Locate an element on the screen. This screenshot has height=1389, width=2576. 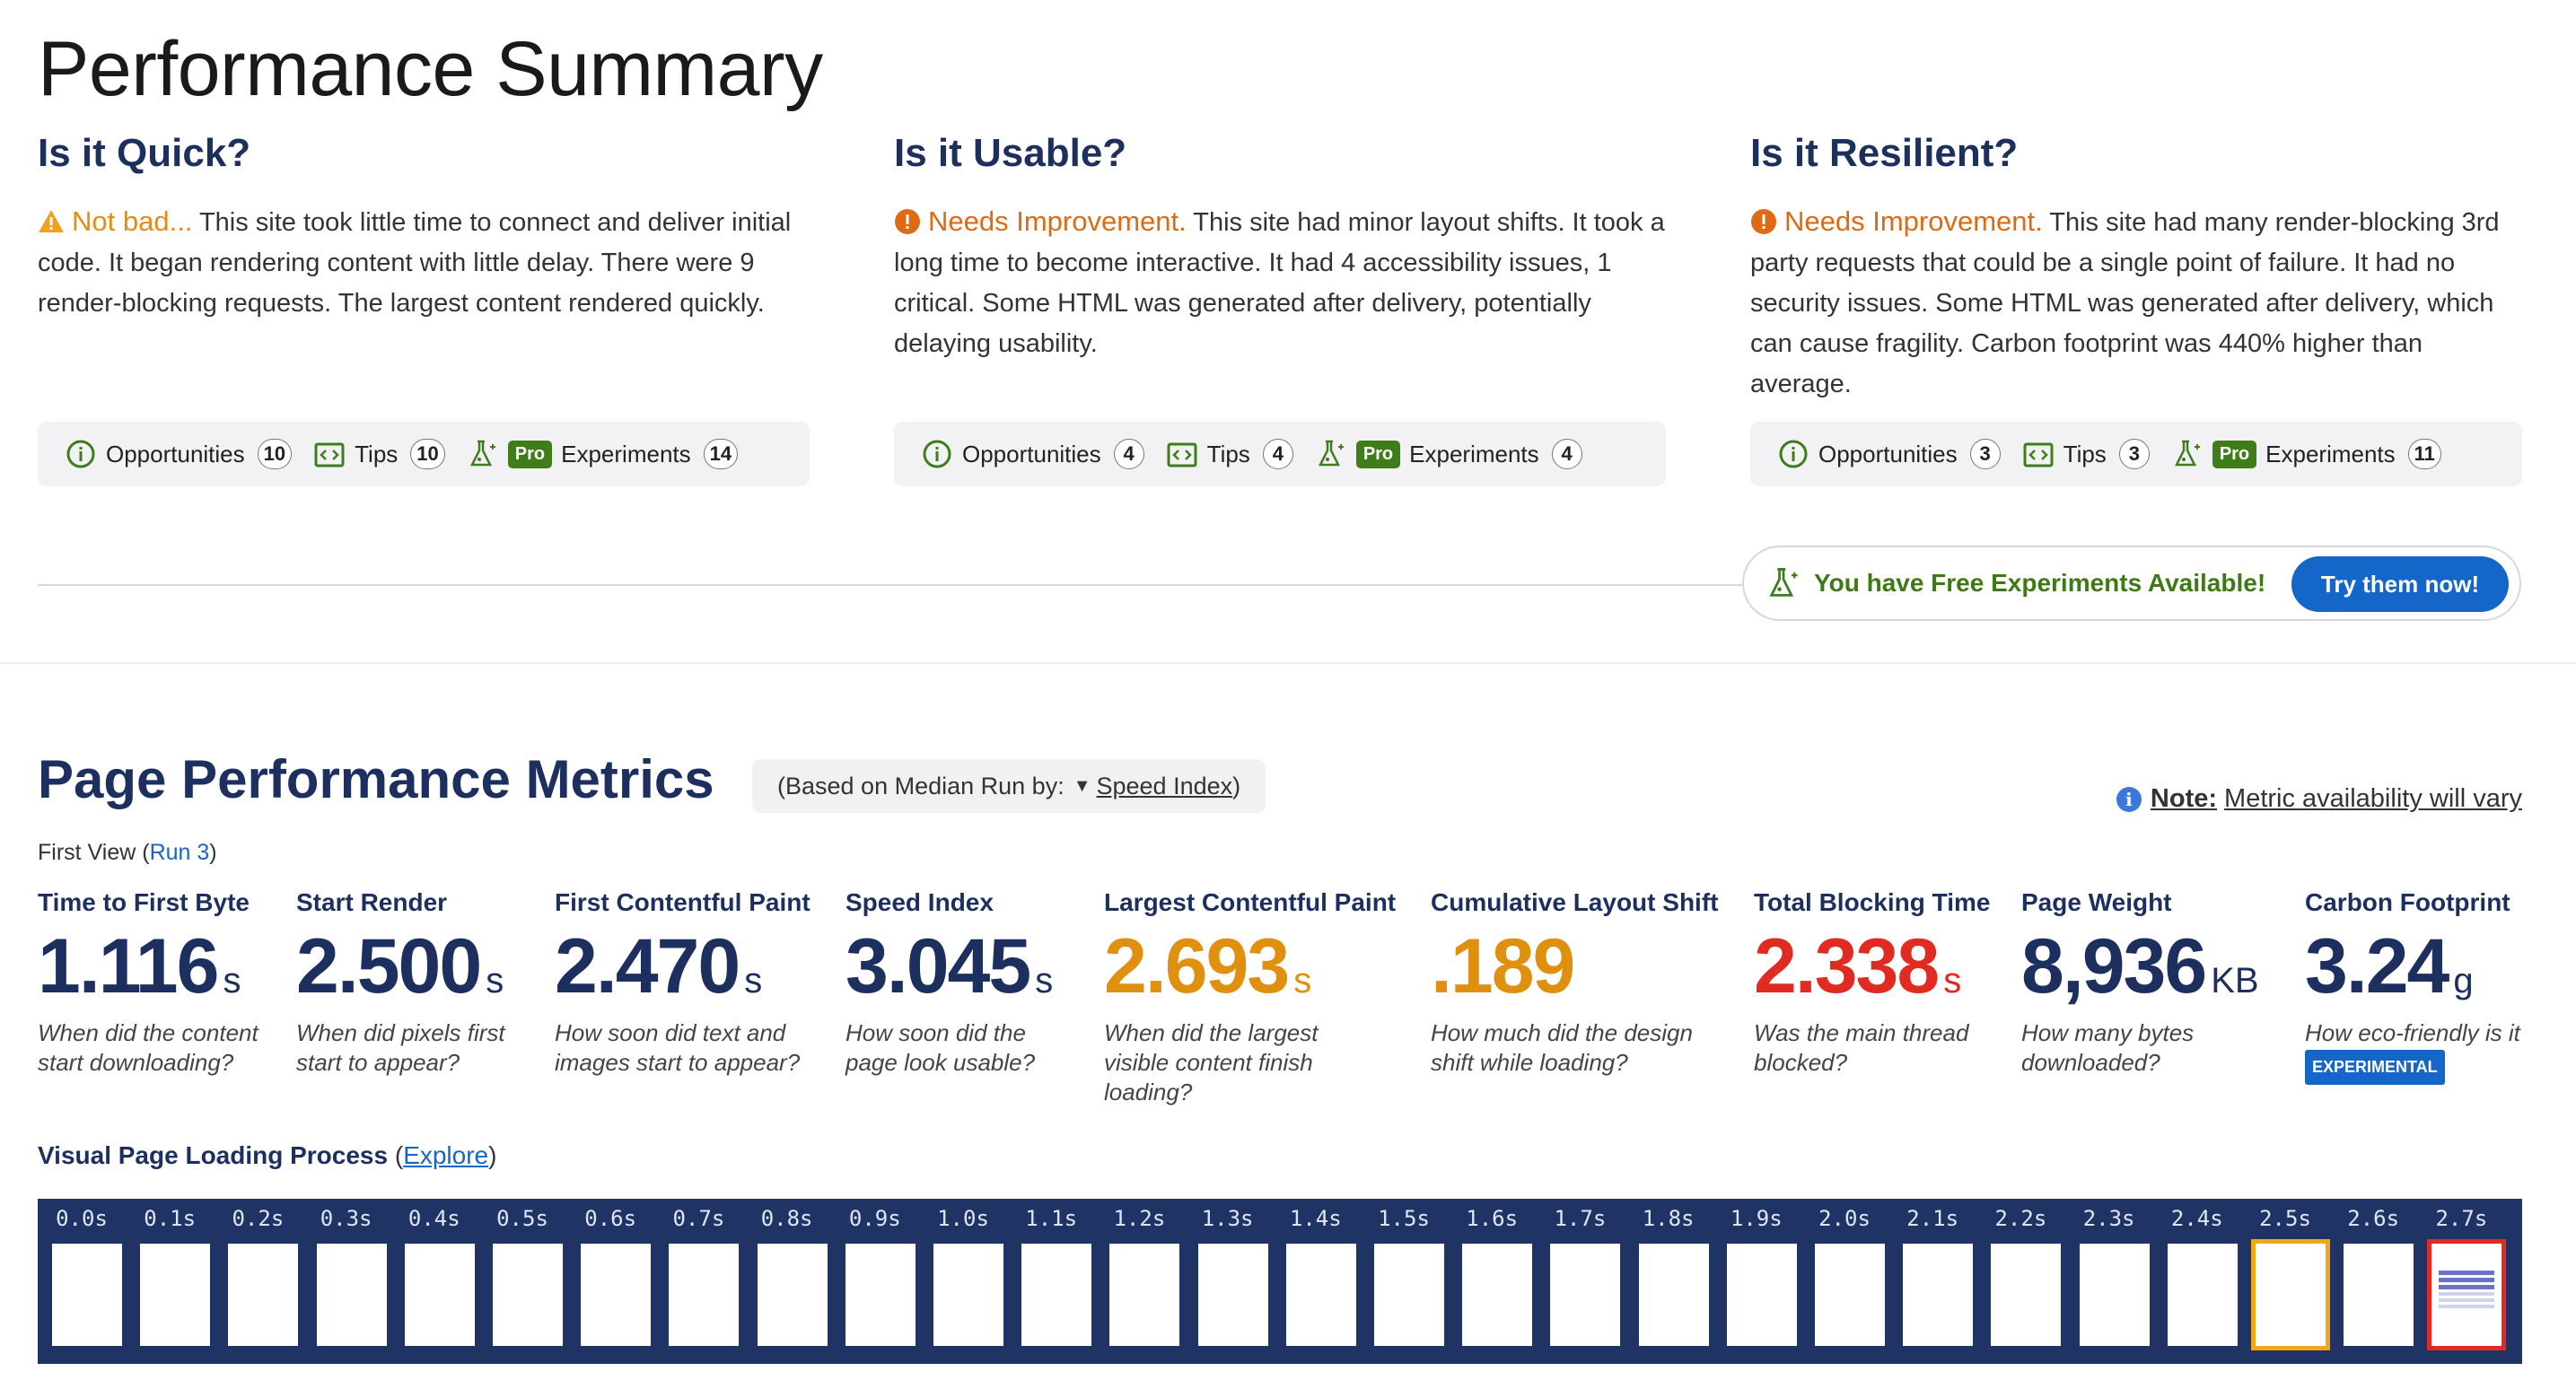
tab-opportunities: Opportunities 4 is located at coordinates (1031, 454).